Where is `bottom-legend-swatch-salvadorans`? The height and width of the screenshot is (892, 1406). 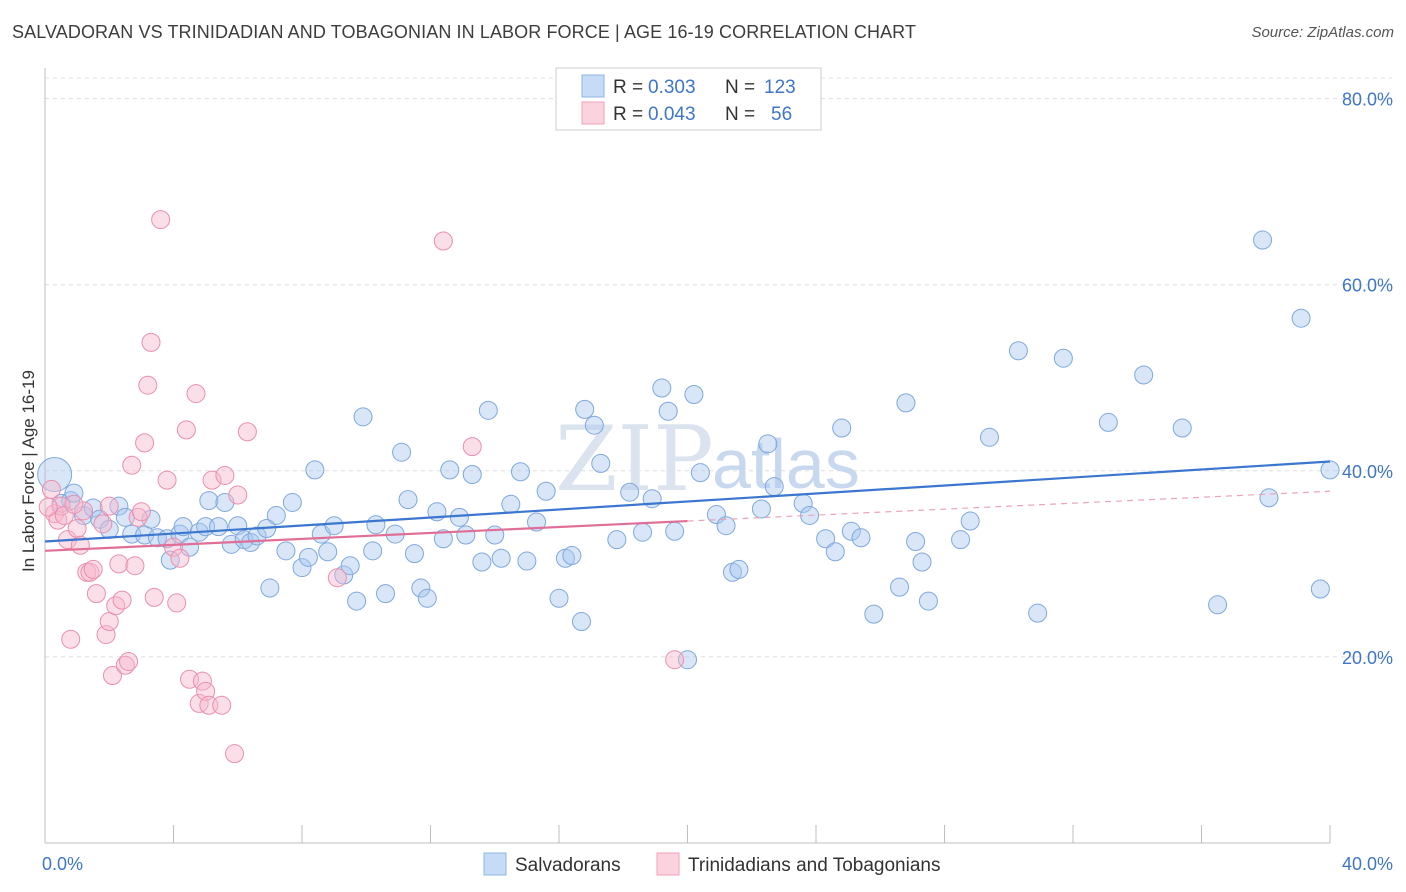 bottom-legend-swatch-salvadorans is located at coordinates (495, 864).